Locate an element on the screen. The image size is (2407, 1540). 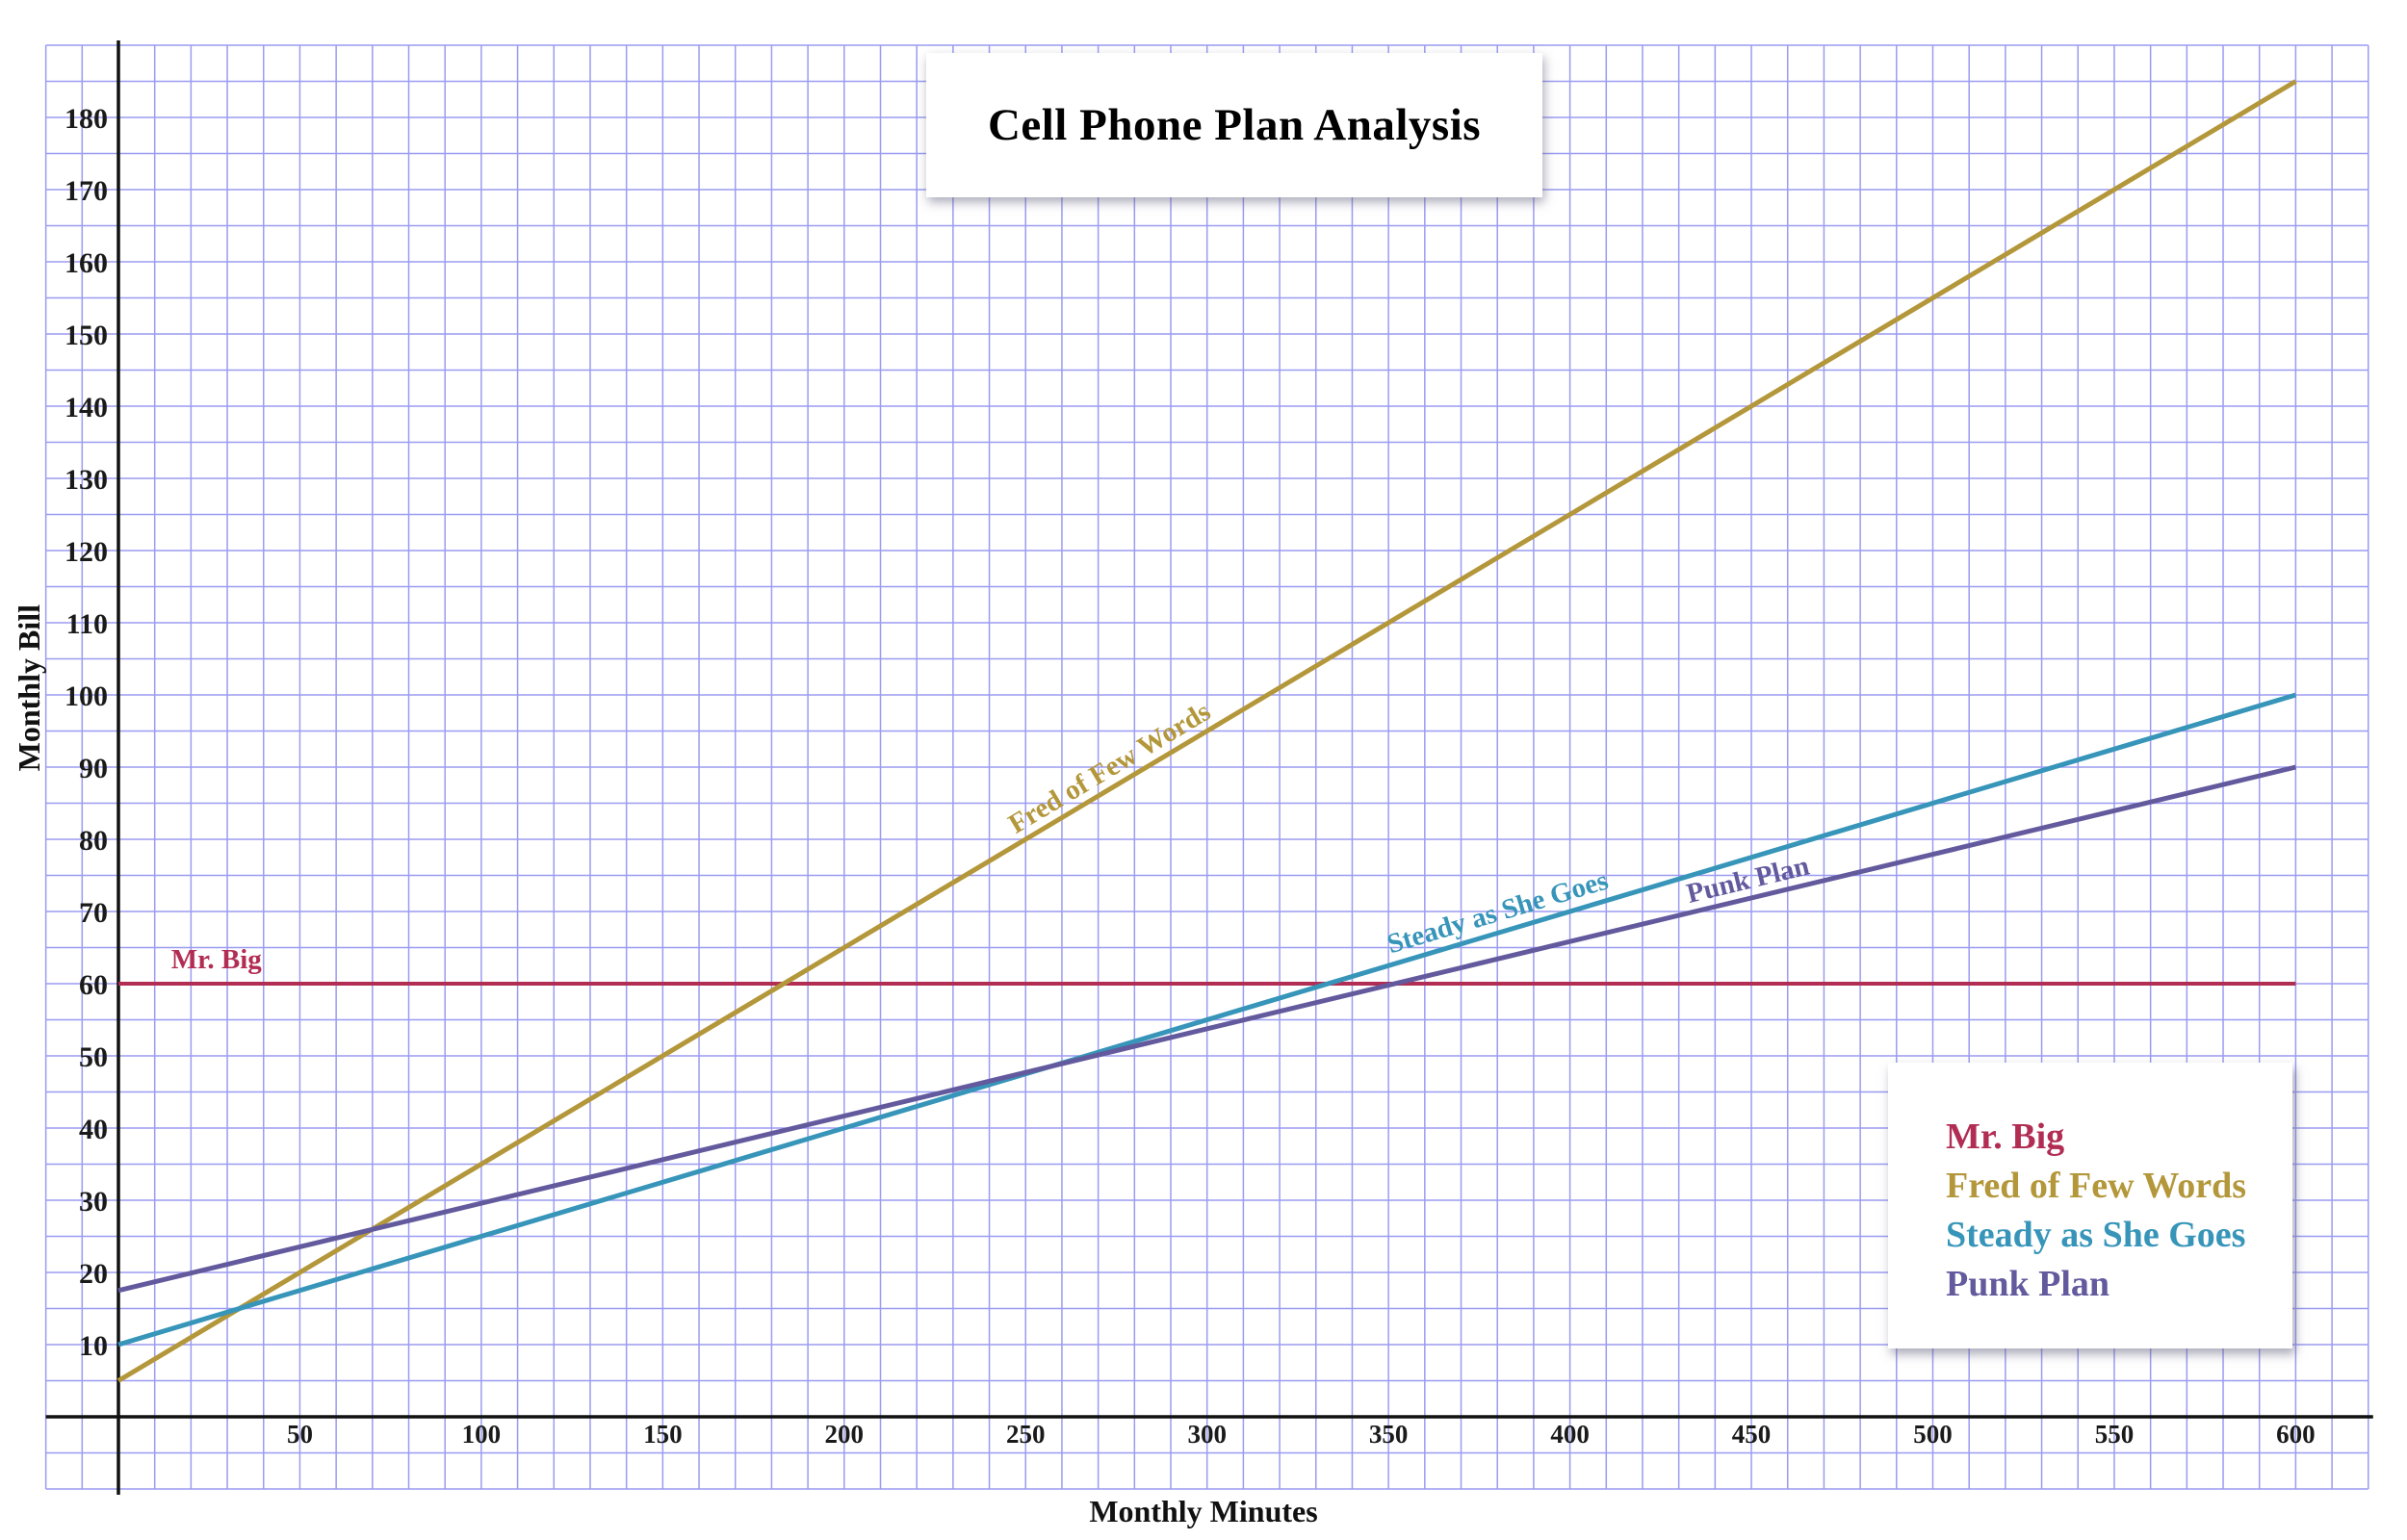
x-tick-label: 300 is located at coordinates (1207, 1434).